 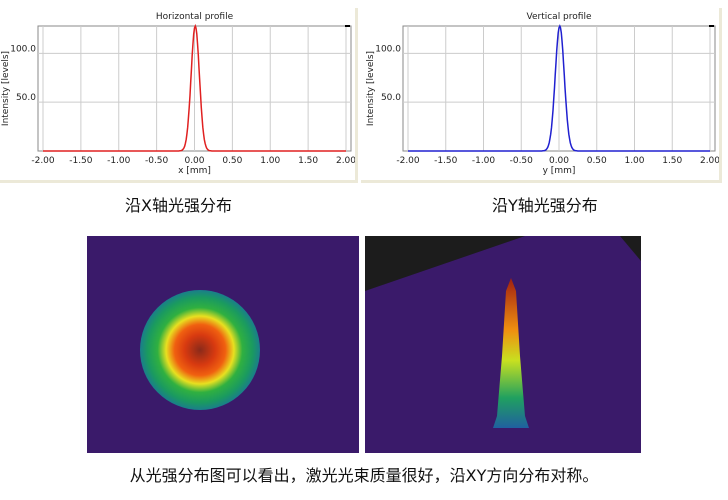 I want to click on horizontal-caption: 沿X轴光强分布, so click(x=178, y=205).